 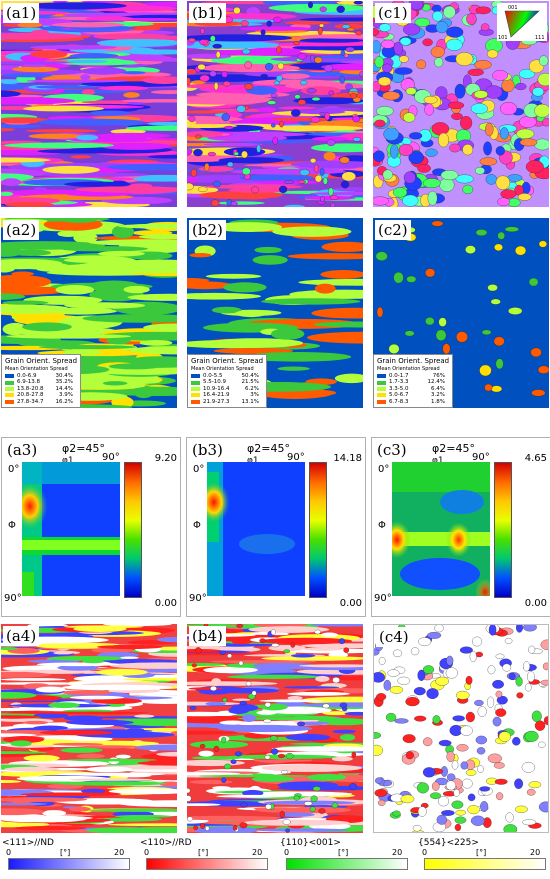 What do you see at coordinates (296, 457) in the screenshot?
I see `odf-x90-b3: 90°` at bounding box center [296, 457].